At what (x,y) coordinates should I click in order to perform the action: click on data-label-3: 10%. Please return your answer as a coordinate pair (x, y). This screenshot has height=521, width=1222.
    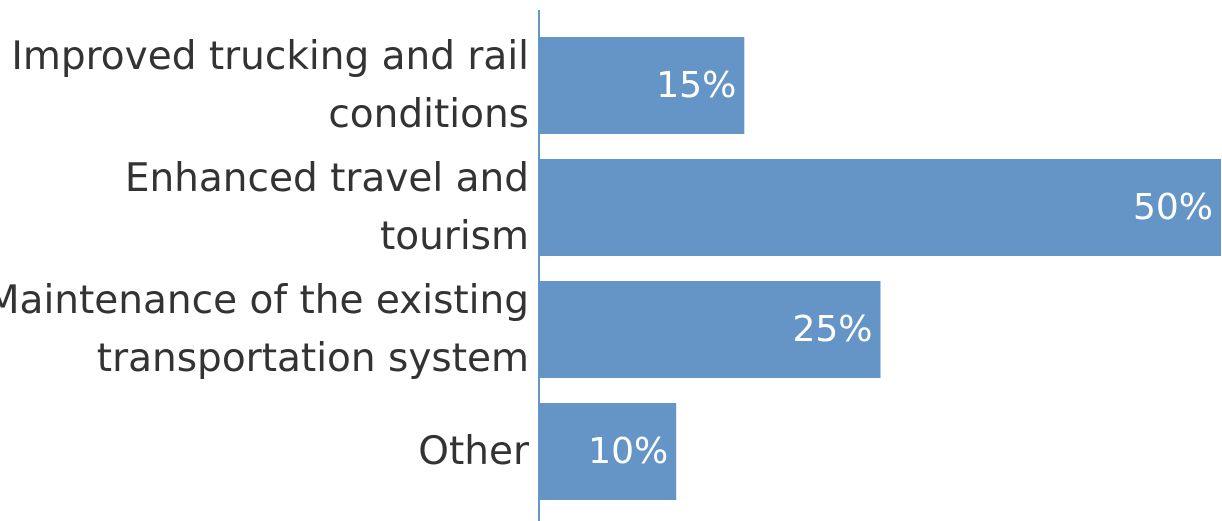
    Looking at the image, I should click on (628, 451).